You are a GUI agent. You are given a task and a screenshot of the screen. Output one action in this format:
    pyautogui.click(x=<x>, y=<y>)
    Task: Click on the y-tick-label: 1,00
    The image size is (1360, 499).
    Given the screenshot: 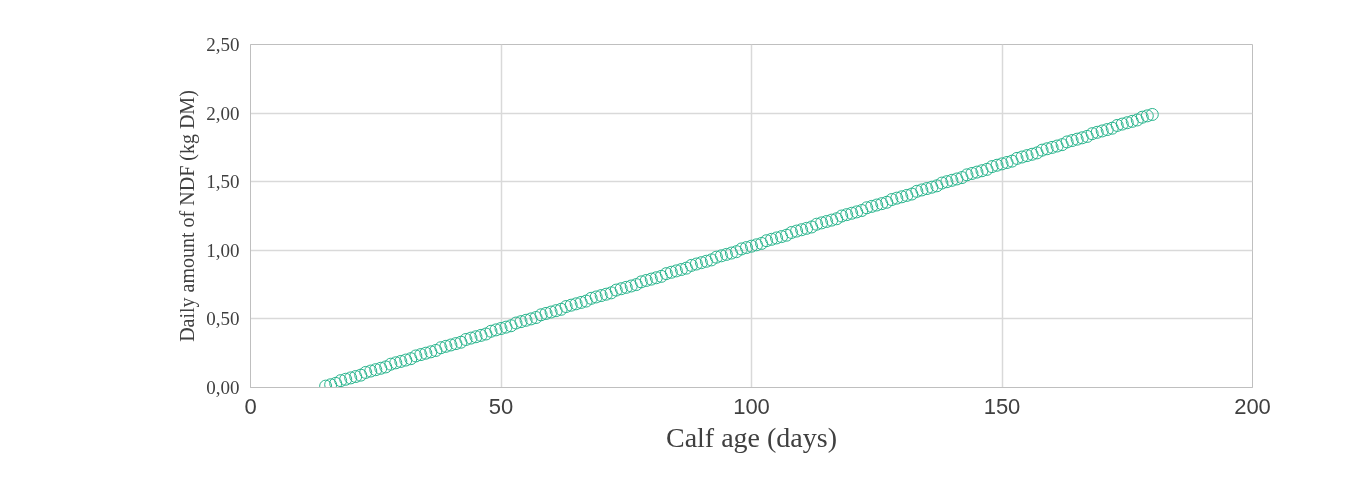 What is the action you would take?
    pyautogui.click(x=223, y=250)
    